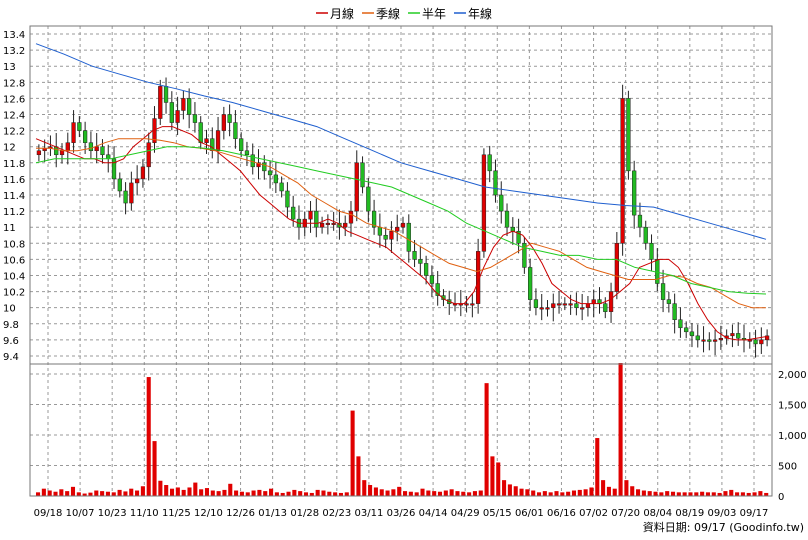 This screenshot has width=808, height=540. I want to click on price-tick-label: 10.6, so click(14, 260).